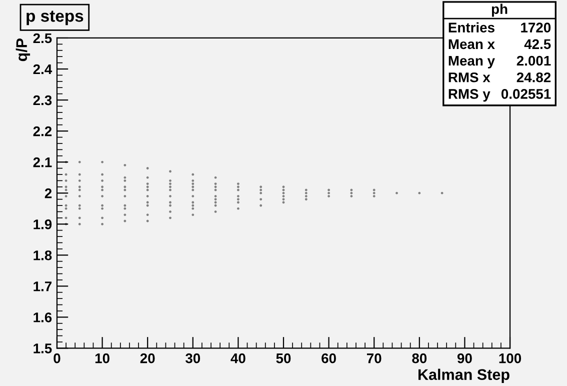 The width and height of the screenshot is (567, 386). I want to click on y-tick-label: 1.5, so click(43, 349).